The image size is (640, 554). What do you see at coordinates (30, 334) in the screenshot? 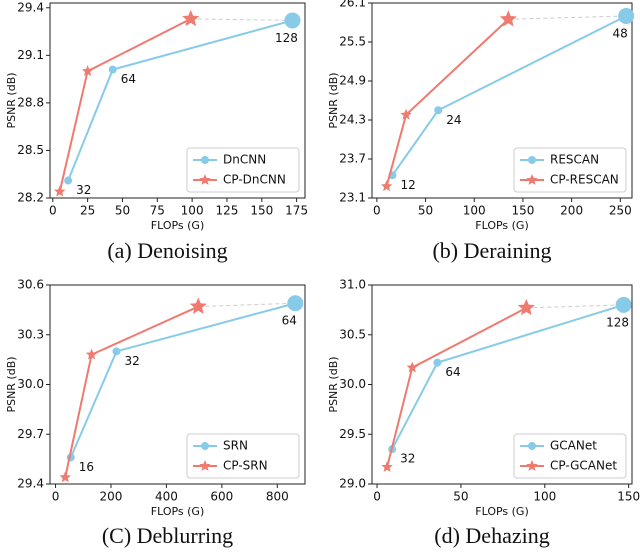
I see `y-tick-label: 30.3` at bounding box center [30, 334].